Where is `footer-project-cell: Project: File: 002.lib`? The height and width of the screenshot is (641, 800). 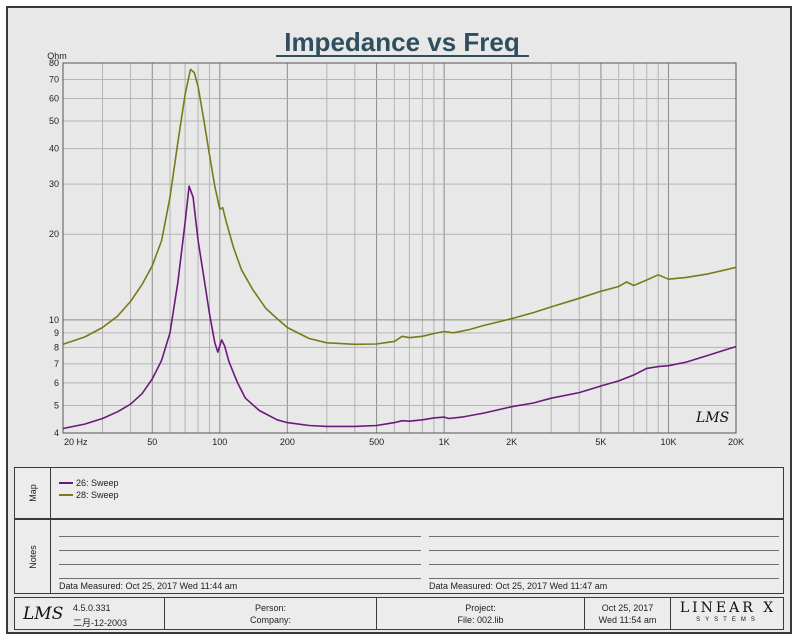 footer-project-cell: Project: File: 002.lib is located at coordinates (481, 613).